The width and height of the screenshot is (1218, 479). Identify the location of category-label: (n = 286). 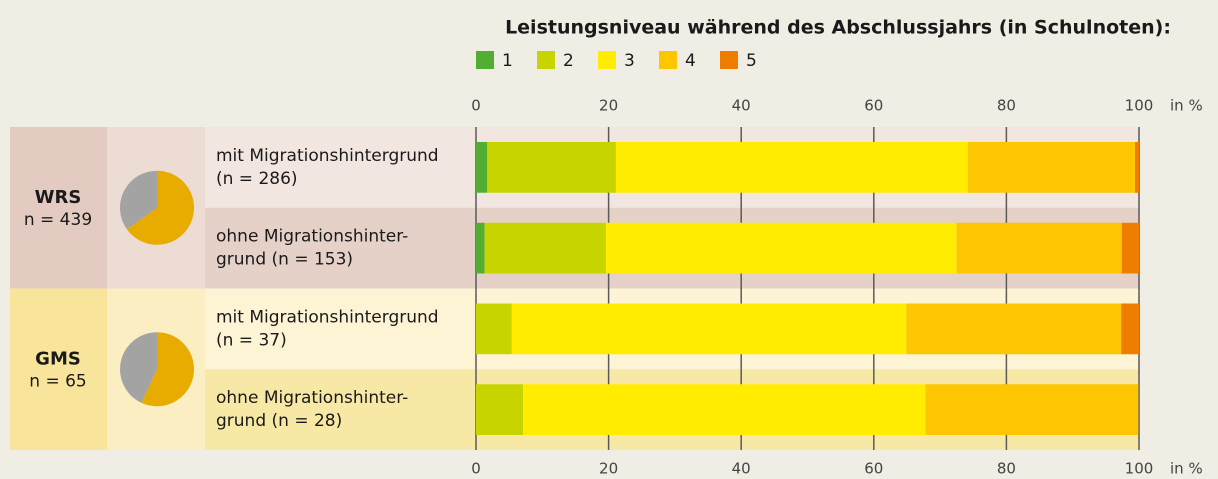
(257, 179).